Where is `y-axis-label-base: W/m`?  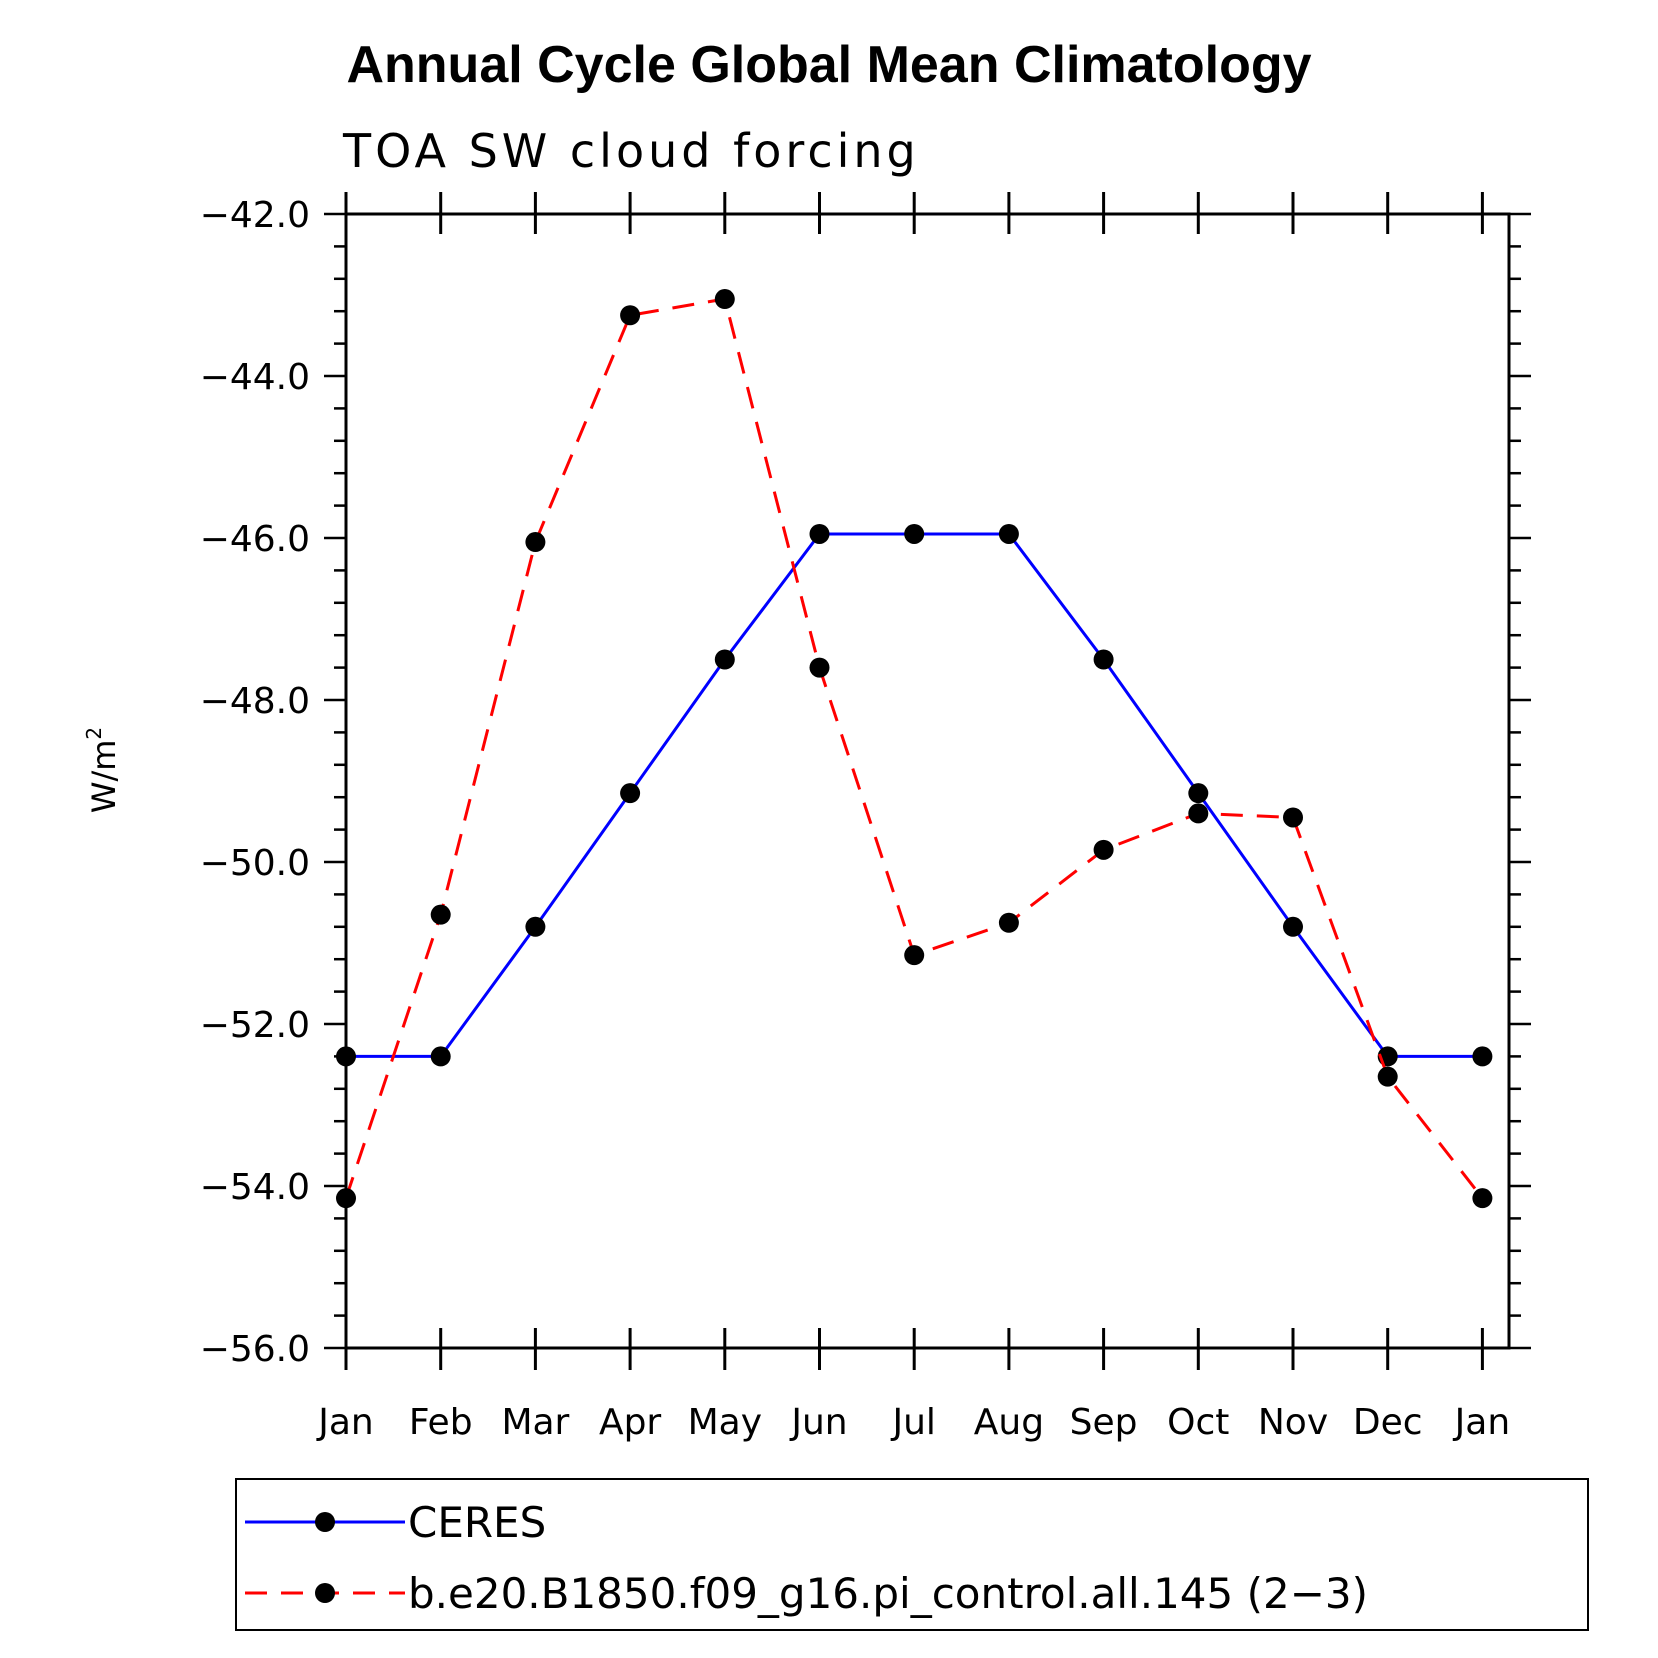 y-axis-label-base: W/m is located at coordinates (104, 777).